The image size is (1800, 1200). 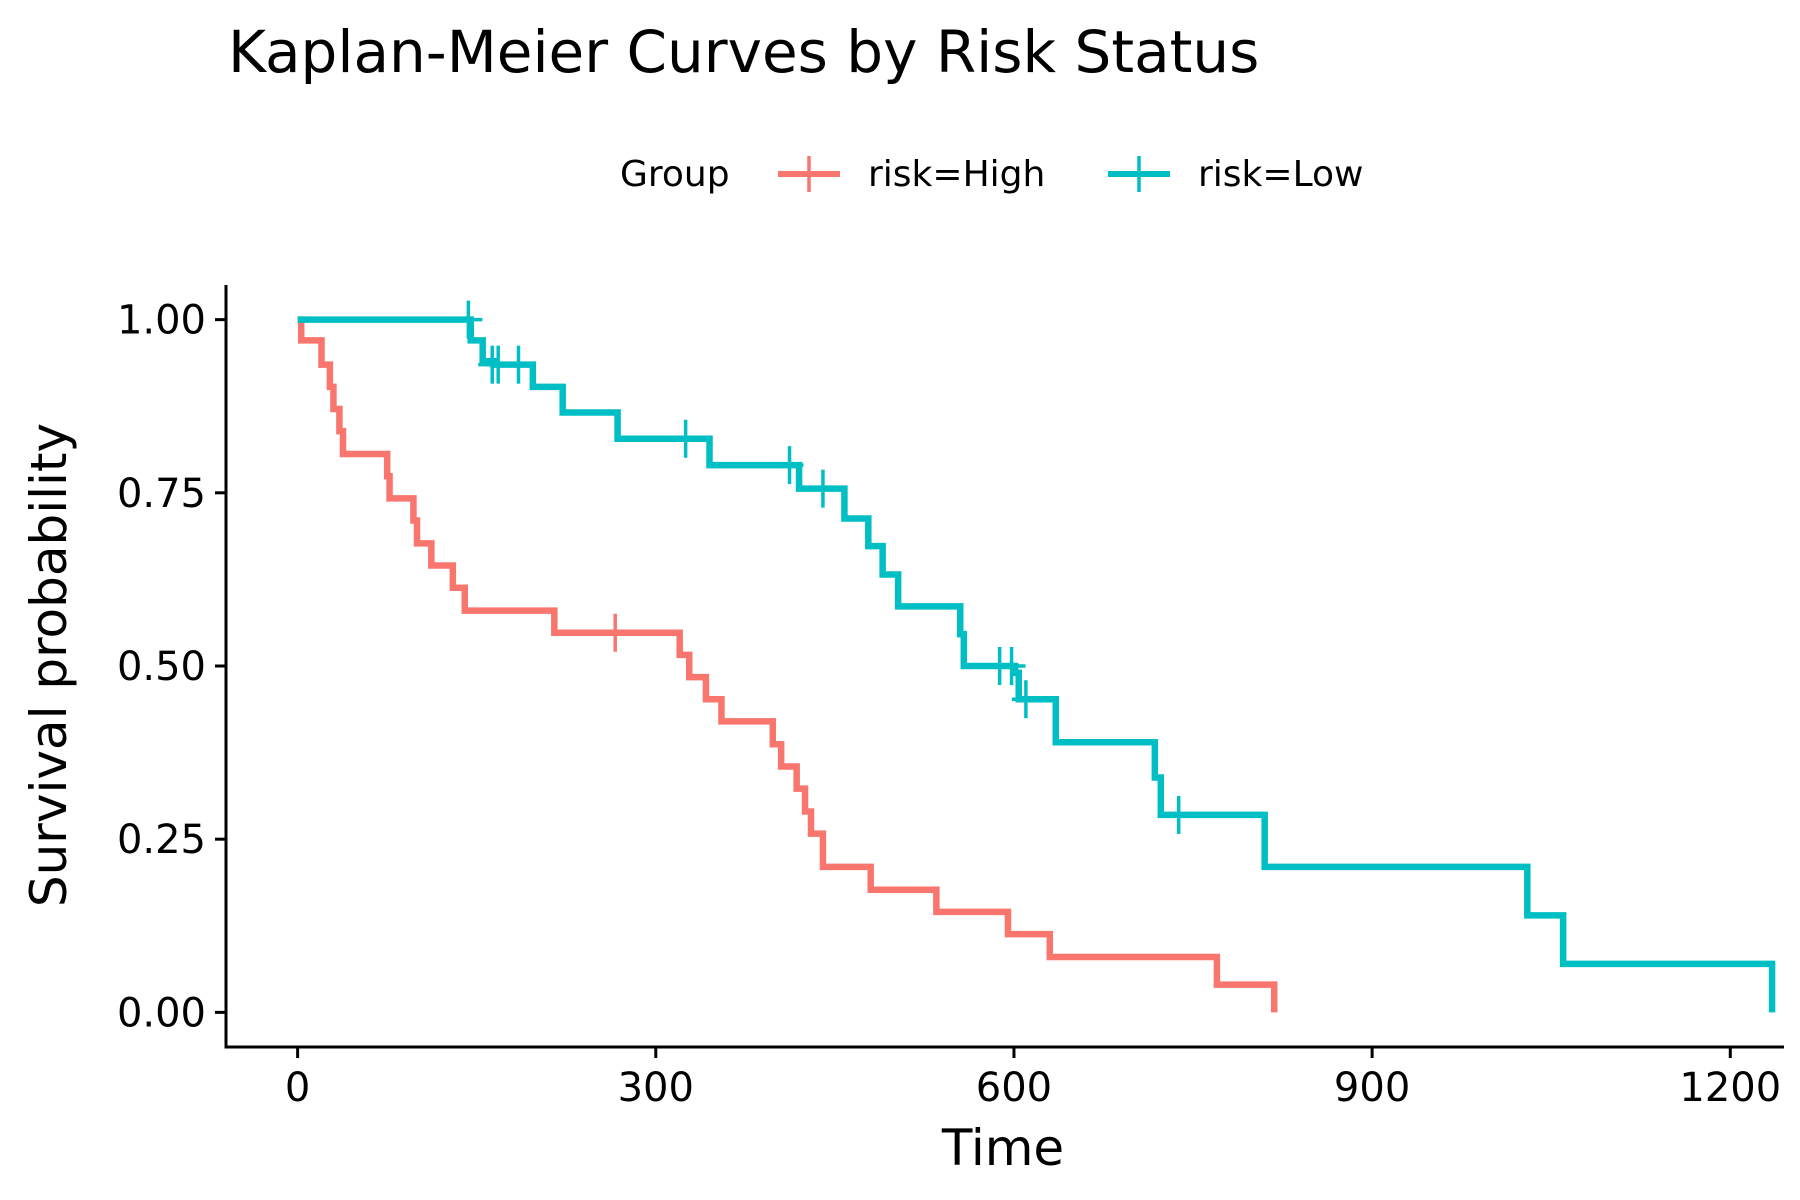 I want to click on y-tick-label: 0.25, so click(x=161, y=840).